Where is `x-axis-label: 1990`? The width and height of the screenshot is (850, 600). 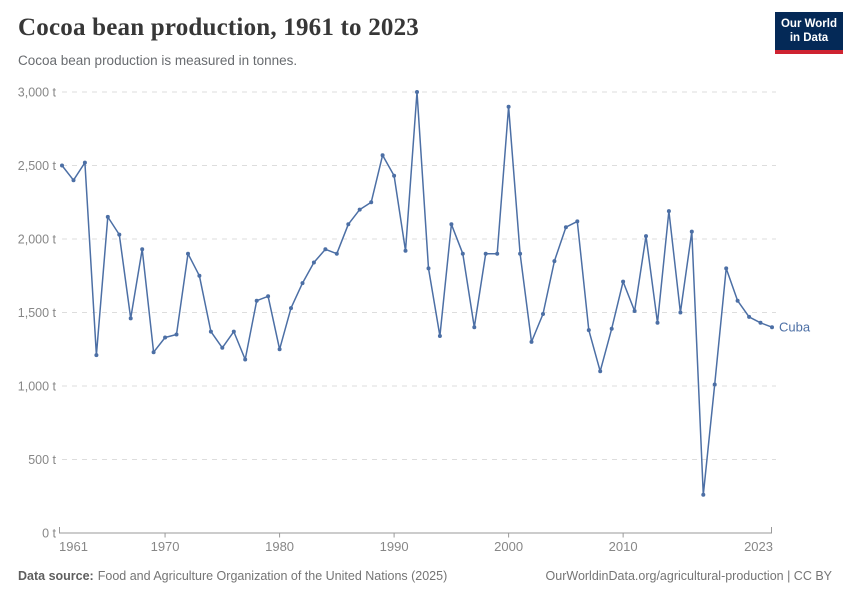
x-axis-label: 1990 is located at coordinates (394, 546).